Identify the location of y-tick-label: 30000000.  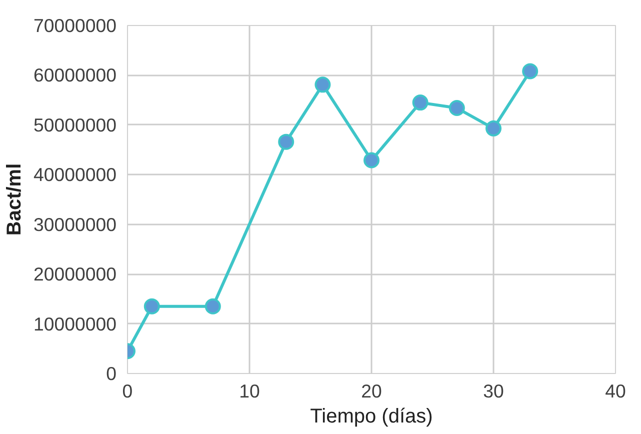
(75, 224).